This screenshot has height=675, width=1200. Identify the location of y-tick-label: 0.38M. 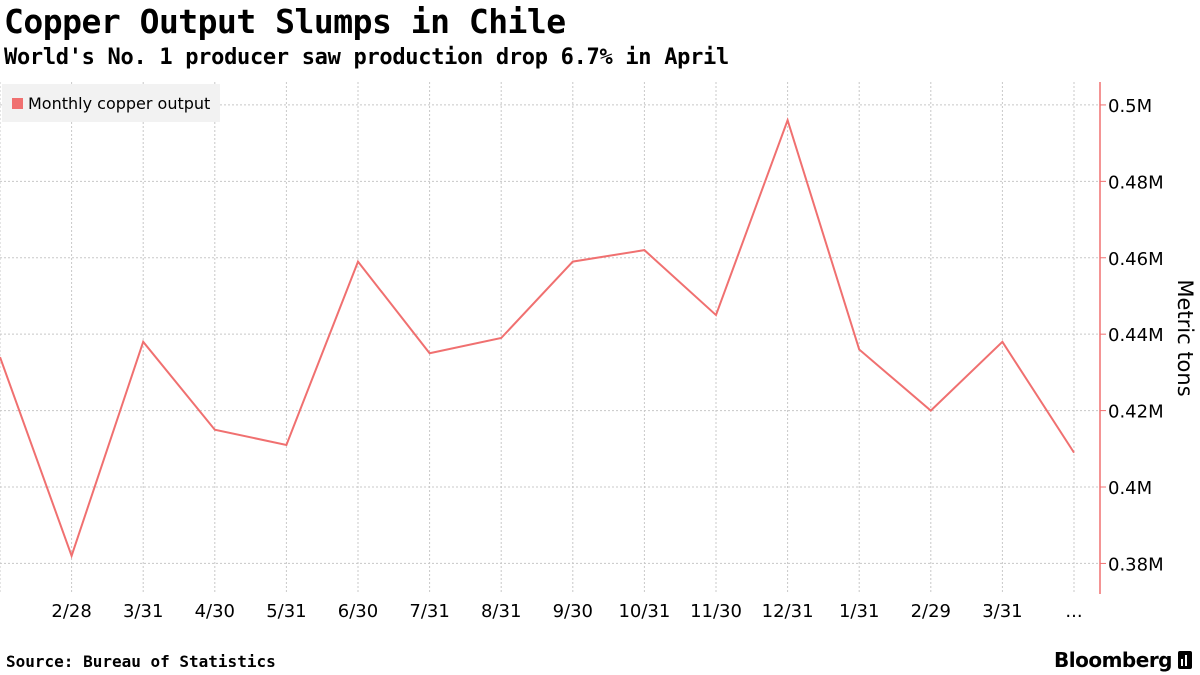
(1136, 564).